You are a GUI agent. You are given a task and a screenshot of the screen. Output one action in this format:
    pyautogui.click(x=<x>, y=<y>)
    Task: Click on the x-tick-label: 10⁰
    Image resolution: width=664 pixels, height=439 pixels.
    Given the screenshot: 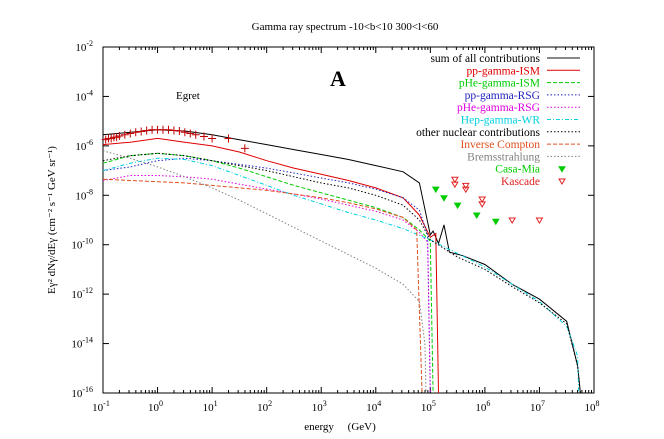 What is the action you would take?
    pyautogui.click(x=155, y=406)
    